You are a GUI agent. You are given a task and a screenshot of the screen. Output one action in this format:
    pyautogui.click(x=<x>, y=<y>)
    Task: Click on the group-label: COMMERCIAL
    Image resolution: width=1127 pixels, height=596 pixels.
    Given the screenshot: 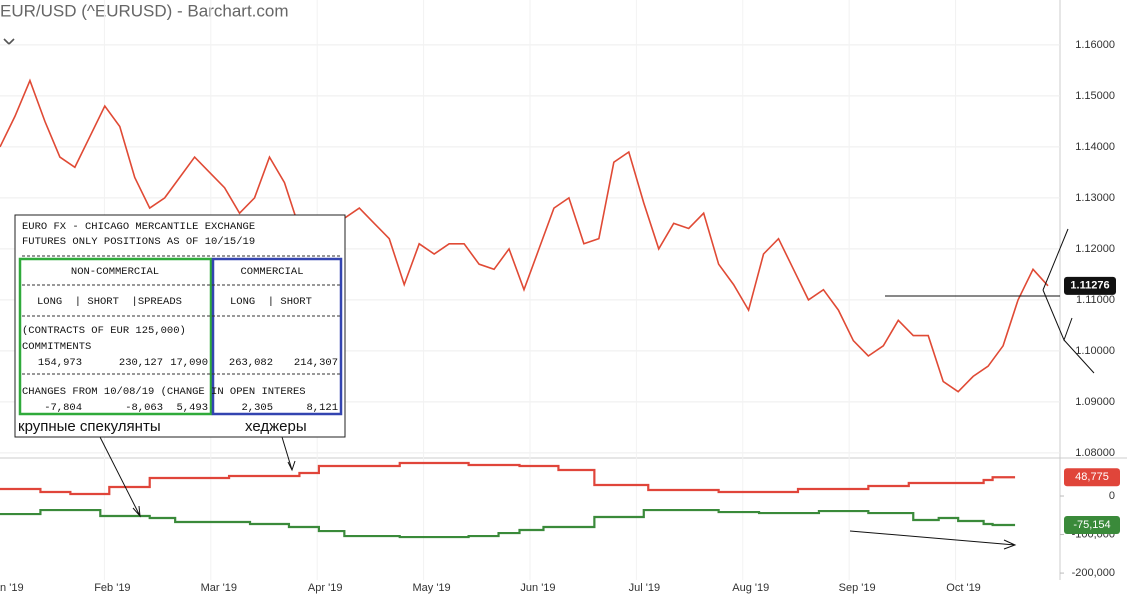 What is the action you would take?
    pyautogui.click(x=271, y=272)
    